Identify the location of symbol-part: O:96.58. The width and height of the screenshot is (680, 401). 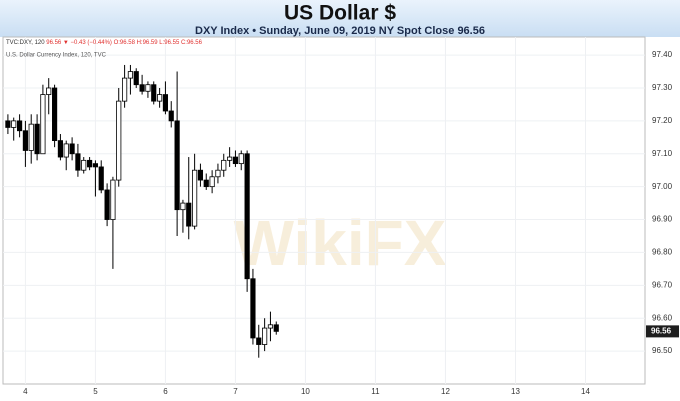
(125, 43).